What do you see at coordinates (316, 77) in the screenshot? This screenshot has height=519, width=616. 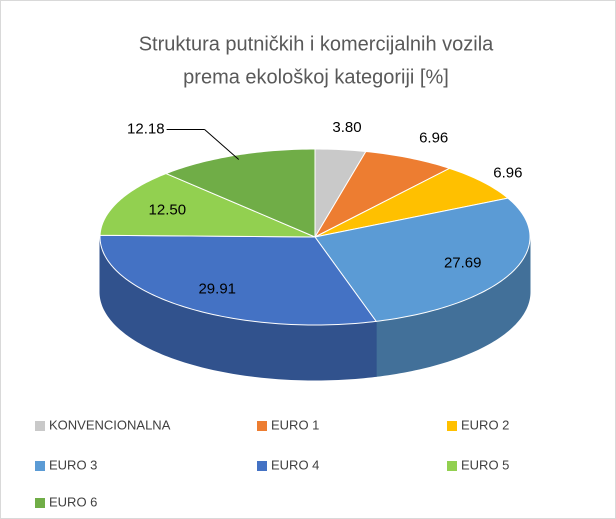 I see `chart-title: prema ekološkoj kategoriji [%]` at bounding box center [316, 77].